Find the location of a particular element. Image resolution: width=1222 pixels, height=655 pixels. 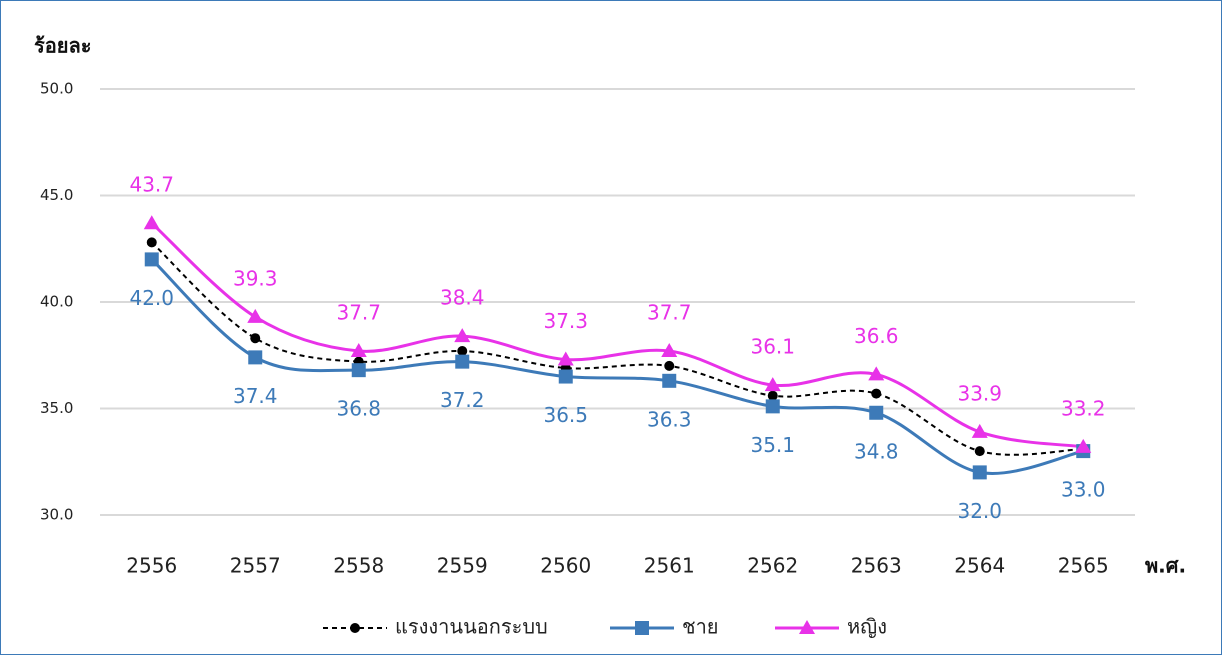

data-label: 33.2 is located at coordinates (1083, 408).